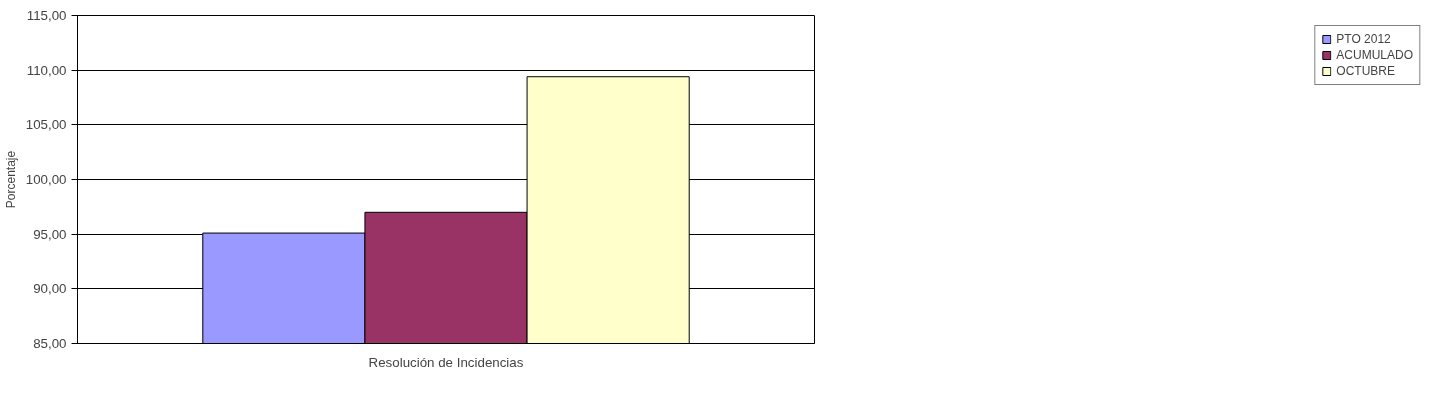  I want to click on legend-label: ACUMULADO, so click(1374, 55).